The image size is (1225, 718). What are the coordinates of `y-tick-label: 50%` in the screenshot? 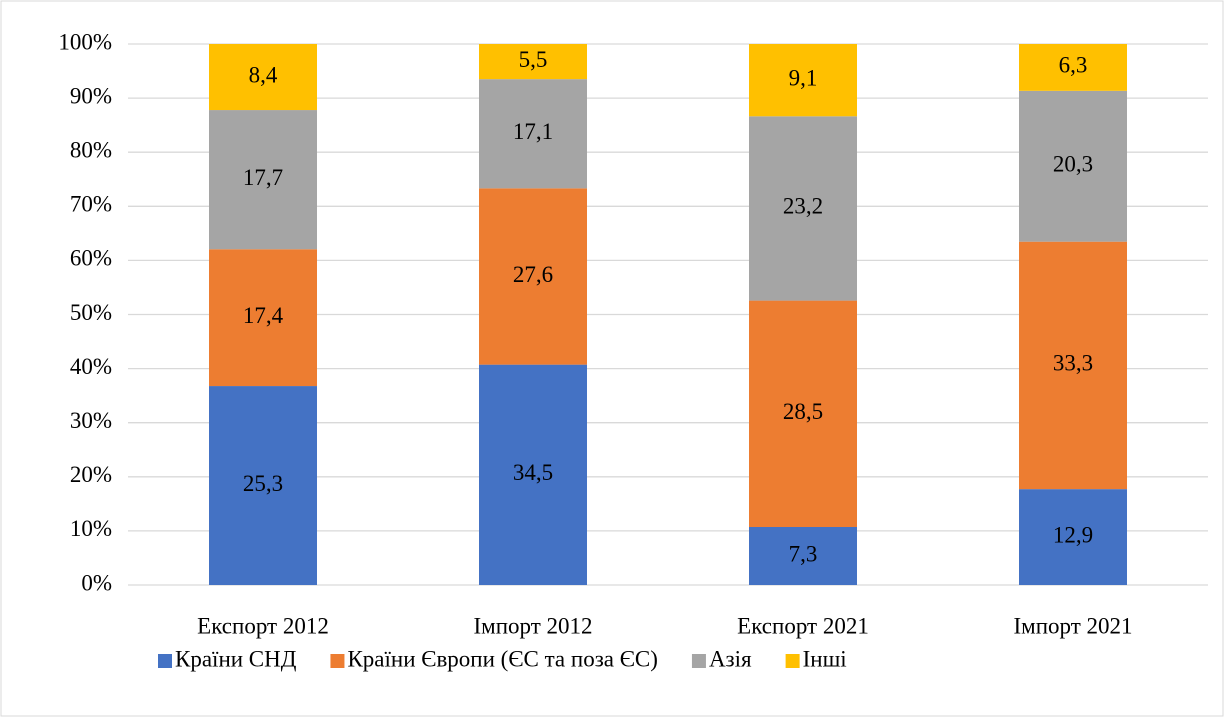 It's located at (91, 312).